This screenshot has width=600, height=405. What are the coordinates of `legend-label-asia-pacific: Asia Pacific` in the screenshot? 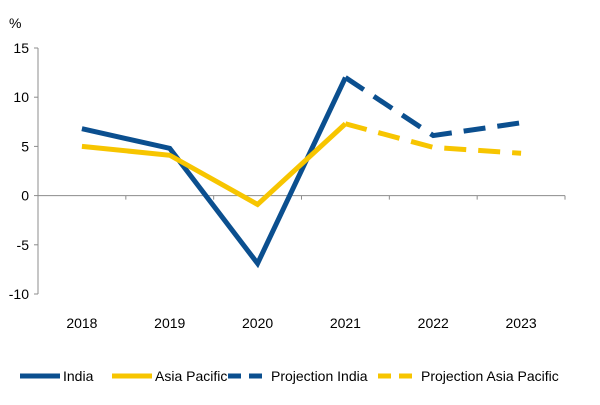 It's located at (191, 376).